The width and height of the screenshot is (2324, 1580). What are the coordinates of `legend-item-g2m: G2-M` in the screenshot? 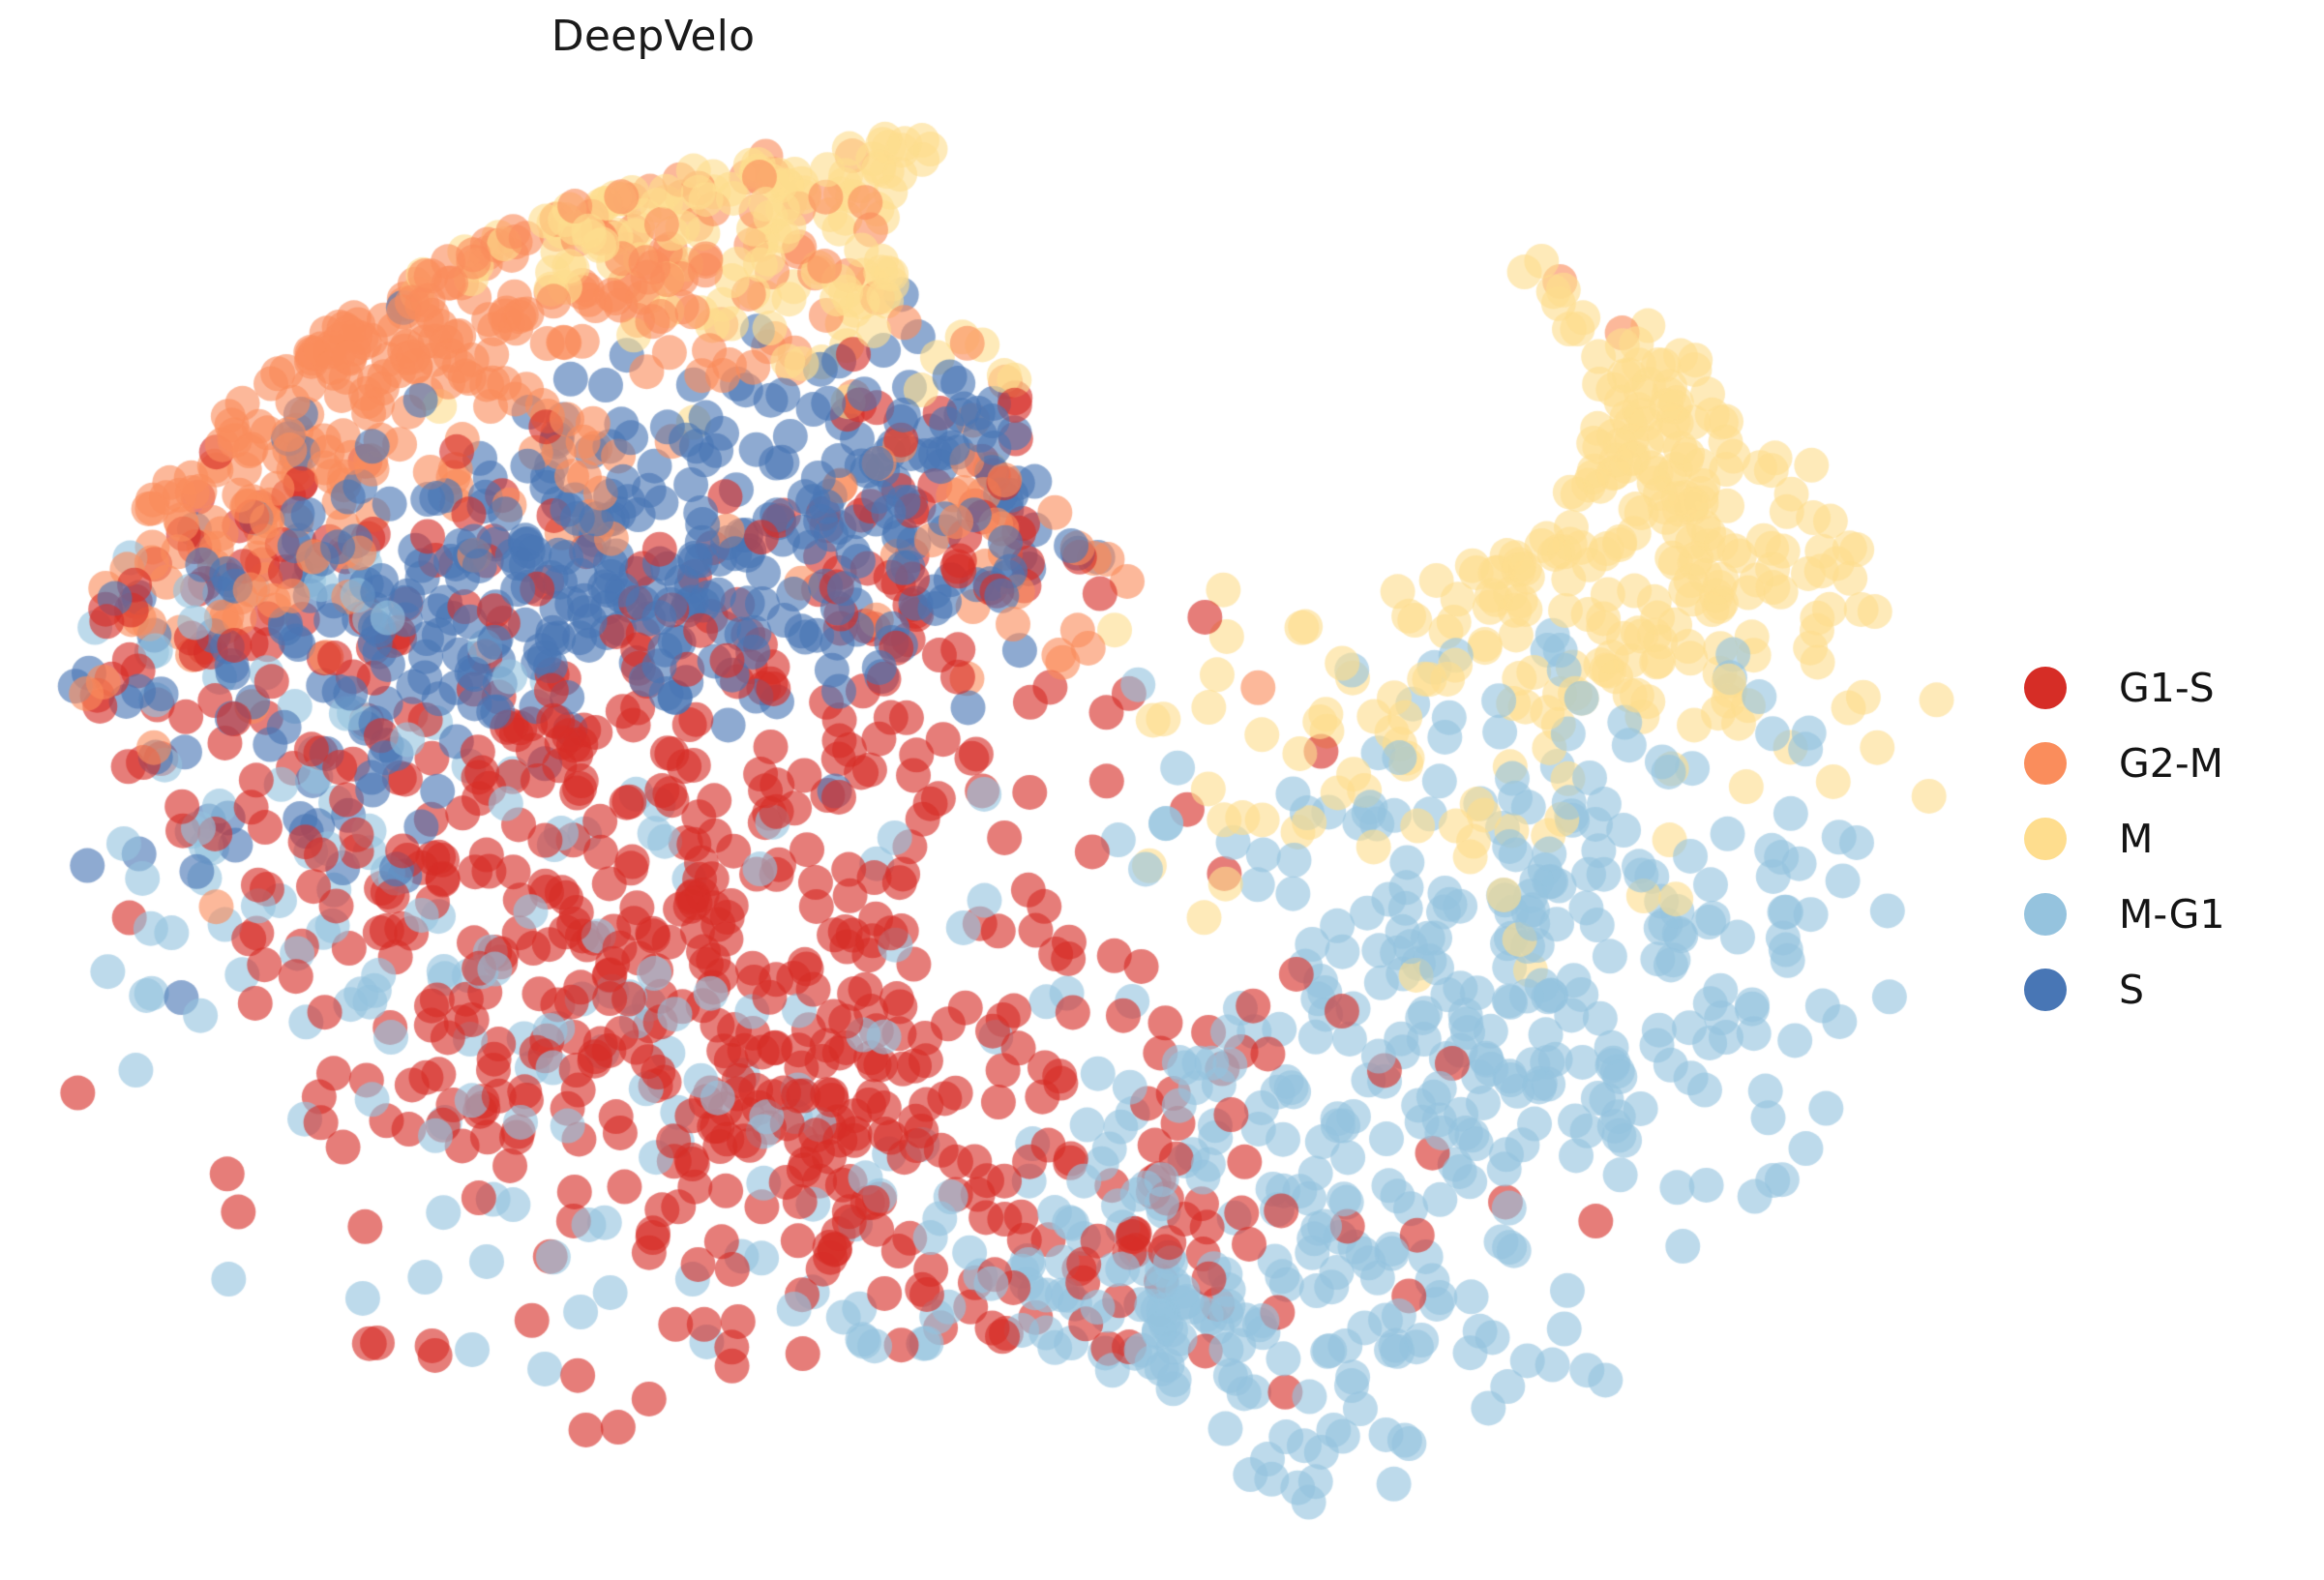 It's located at (2164, 763).